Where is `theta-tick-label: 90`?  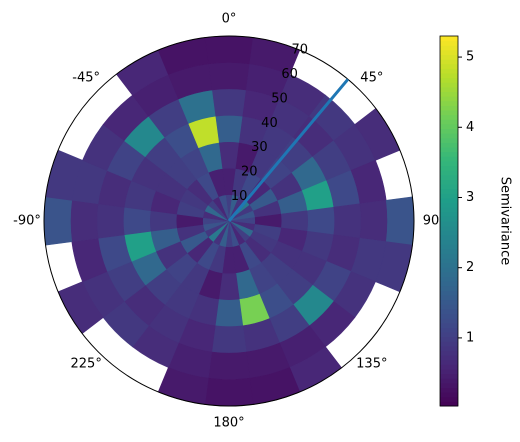
theta-tick-label: 90 is located at coordinates (431, 221).